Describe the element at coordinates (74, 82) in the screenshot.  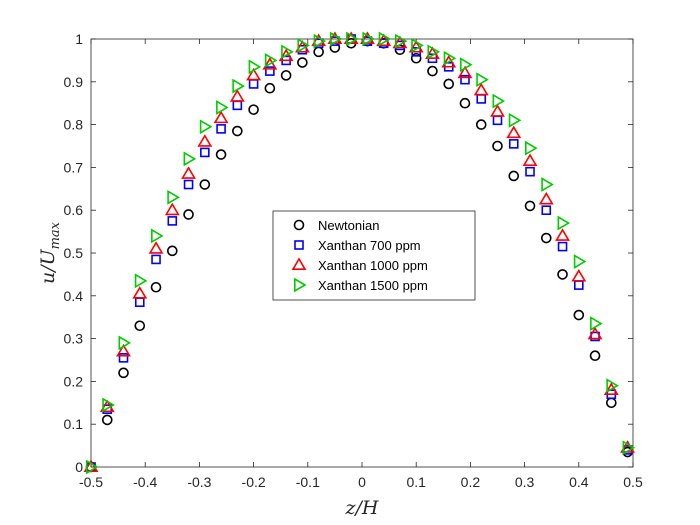
I see `y-tick-label: 0.9` at that location.